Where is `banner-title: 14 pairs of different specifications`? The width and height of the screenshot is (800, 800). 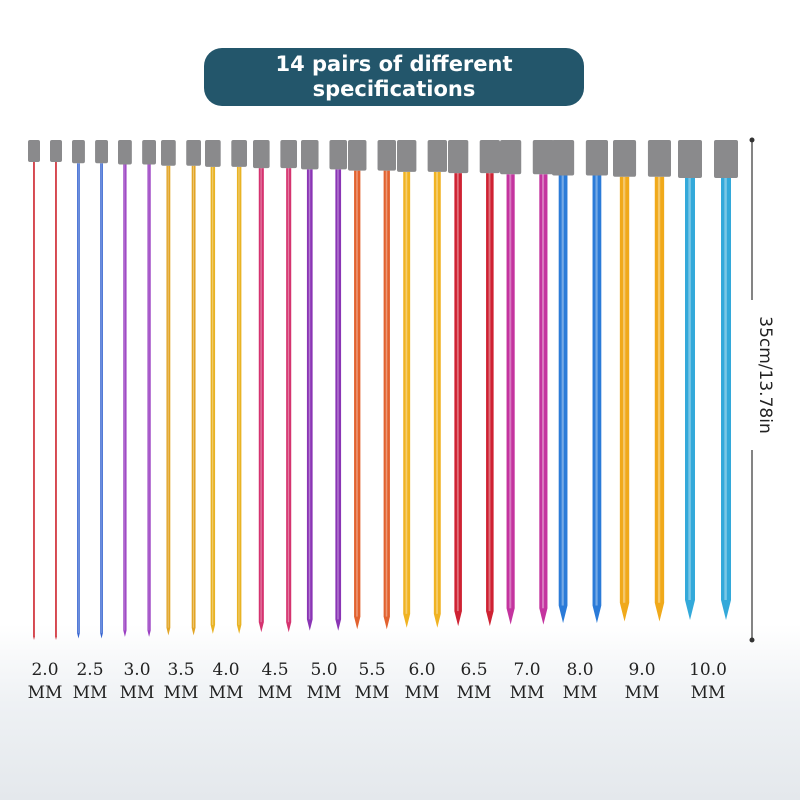 banner-title: 14 pairs of different specifications is located at coordinates (394, 76).